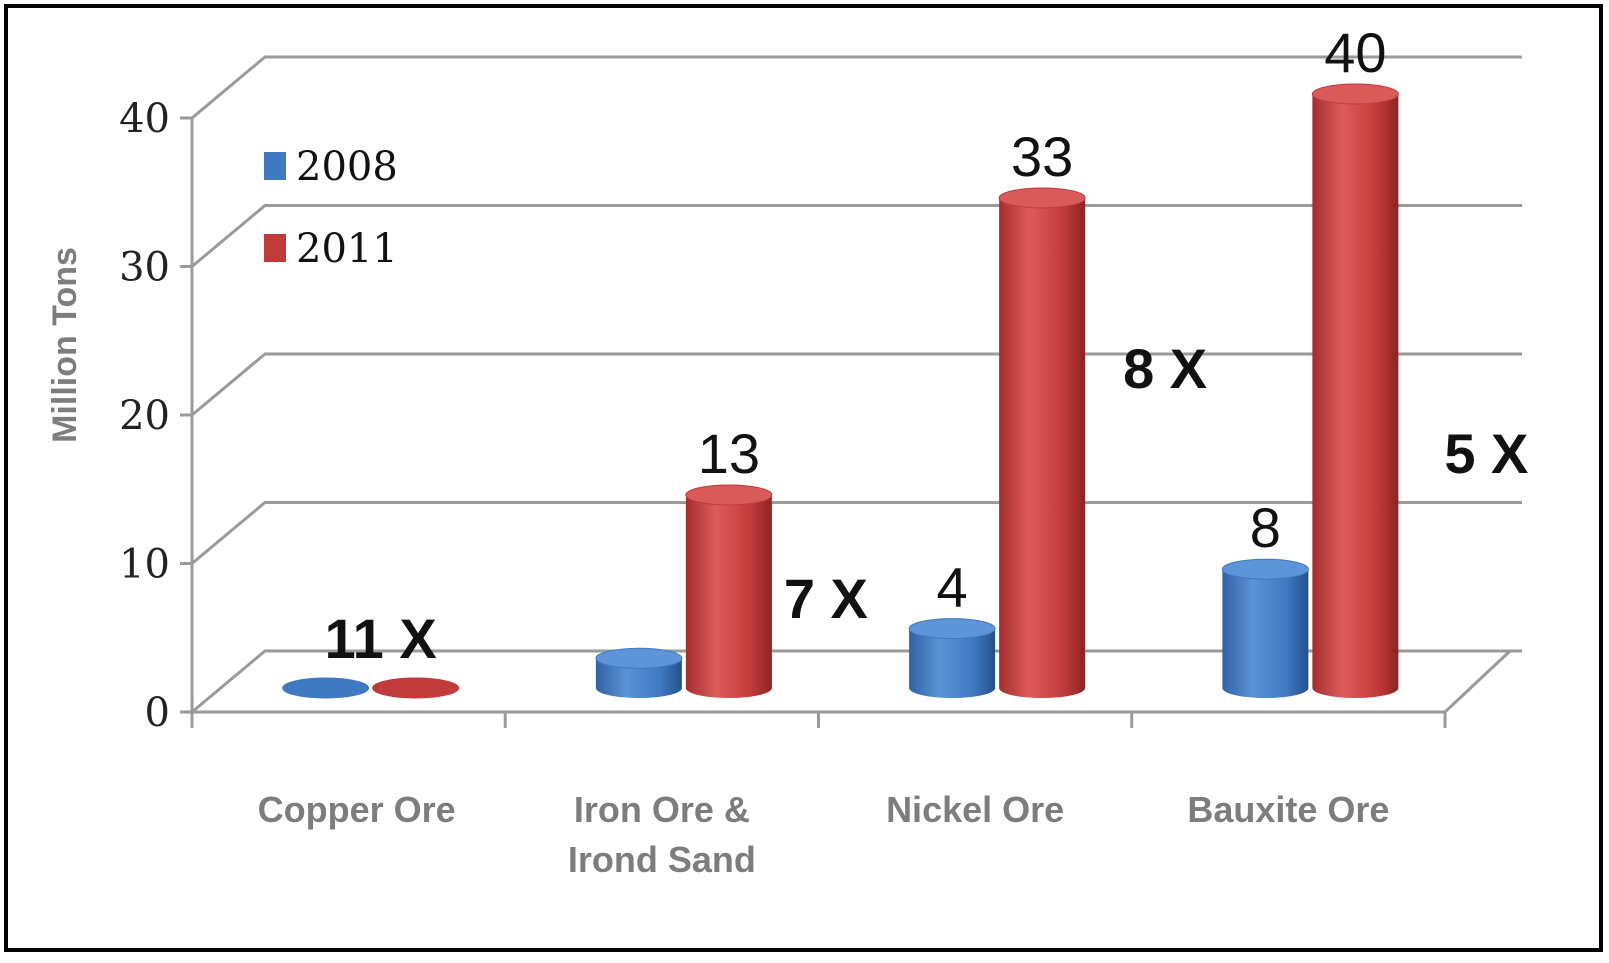  What do you see at coordinates (1165, 368) in the screenshot?
I see `ratio-label: 8 X` at bounding box center [1165, 368].